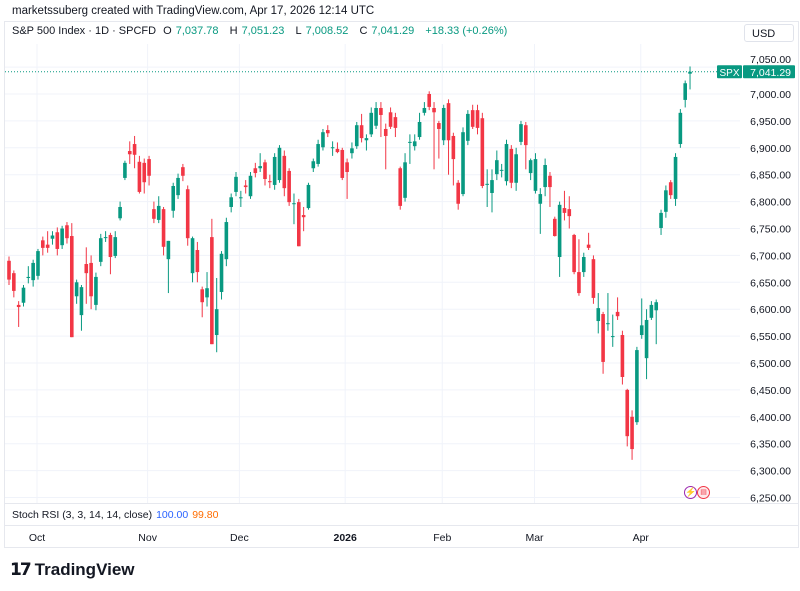 This screenshot has width=800, height=591. Describe the element at coordinates (147, 538) in the screenshot. I see `time-axis-label: Nov` at that location.